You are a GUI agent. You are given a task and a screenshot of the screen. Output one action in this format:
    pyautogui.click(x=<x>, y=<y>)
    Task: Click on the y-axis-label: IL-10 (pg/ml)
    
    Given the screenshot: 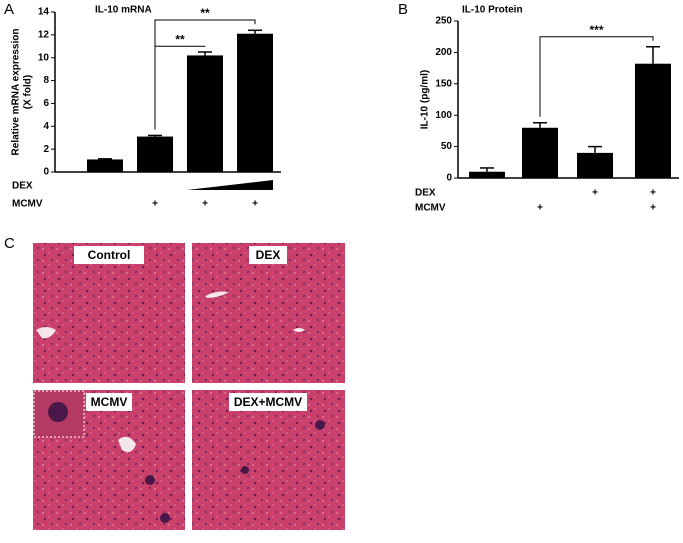 What is the action you would take?
    pyautogui.click(x=425, y=99)
    